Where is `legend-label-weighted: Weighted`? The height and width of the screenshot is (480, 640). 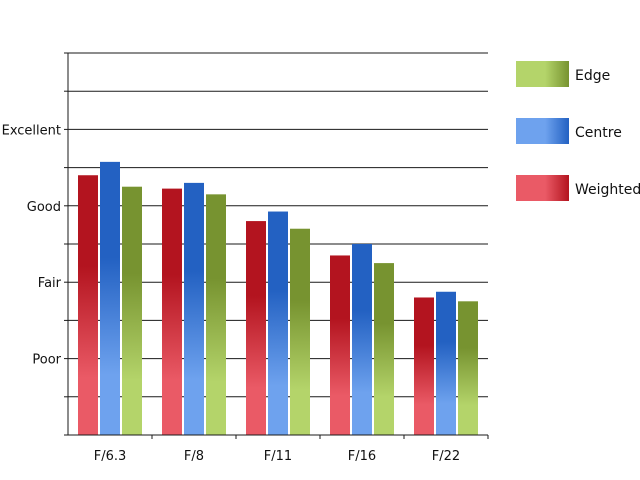 legend-label-weighted: Weighted is located at coordinates (607, 190).